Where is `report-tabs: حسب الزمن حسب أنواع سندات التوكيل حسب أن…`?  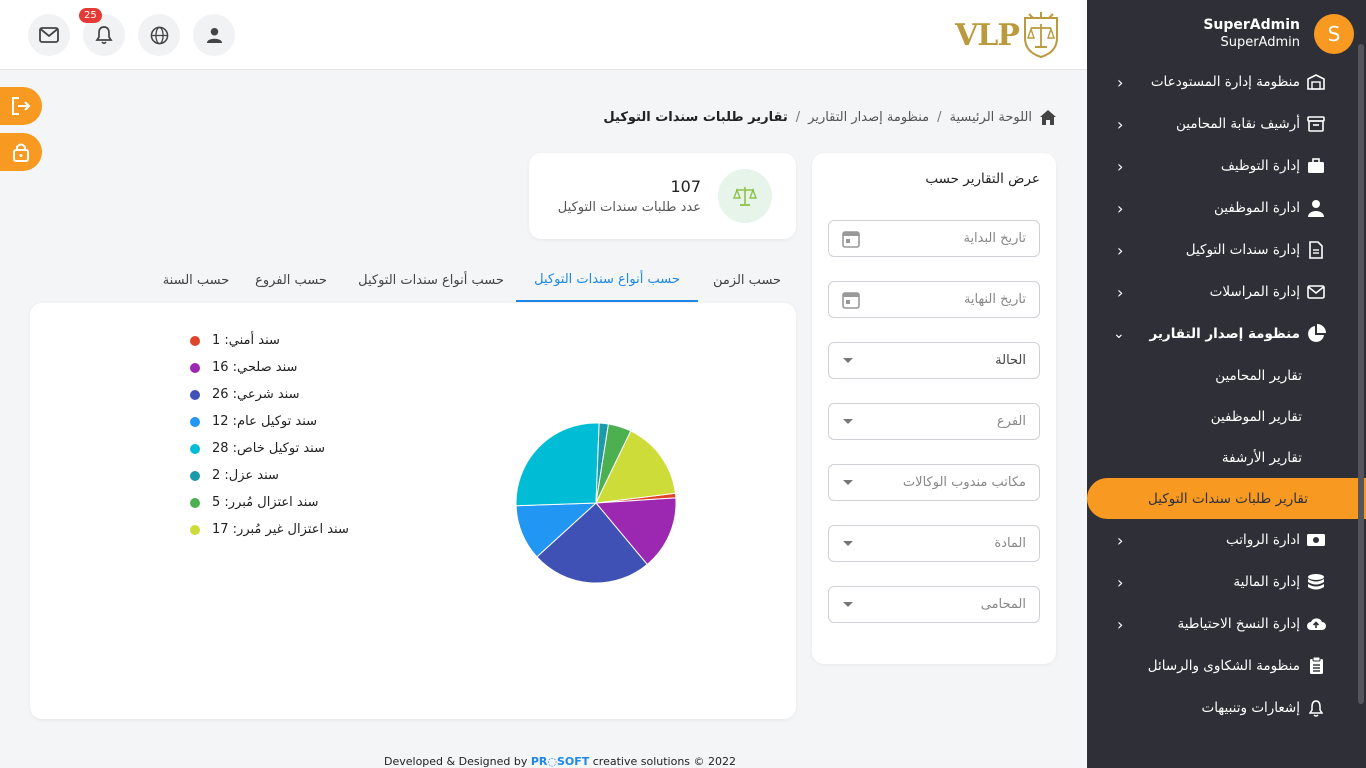
report-tabs: حسب الزمن حسب أنواع سندات التوكيل حسب أن… is located at coordinates (413, 280).